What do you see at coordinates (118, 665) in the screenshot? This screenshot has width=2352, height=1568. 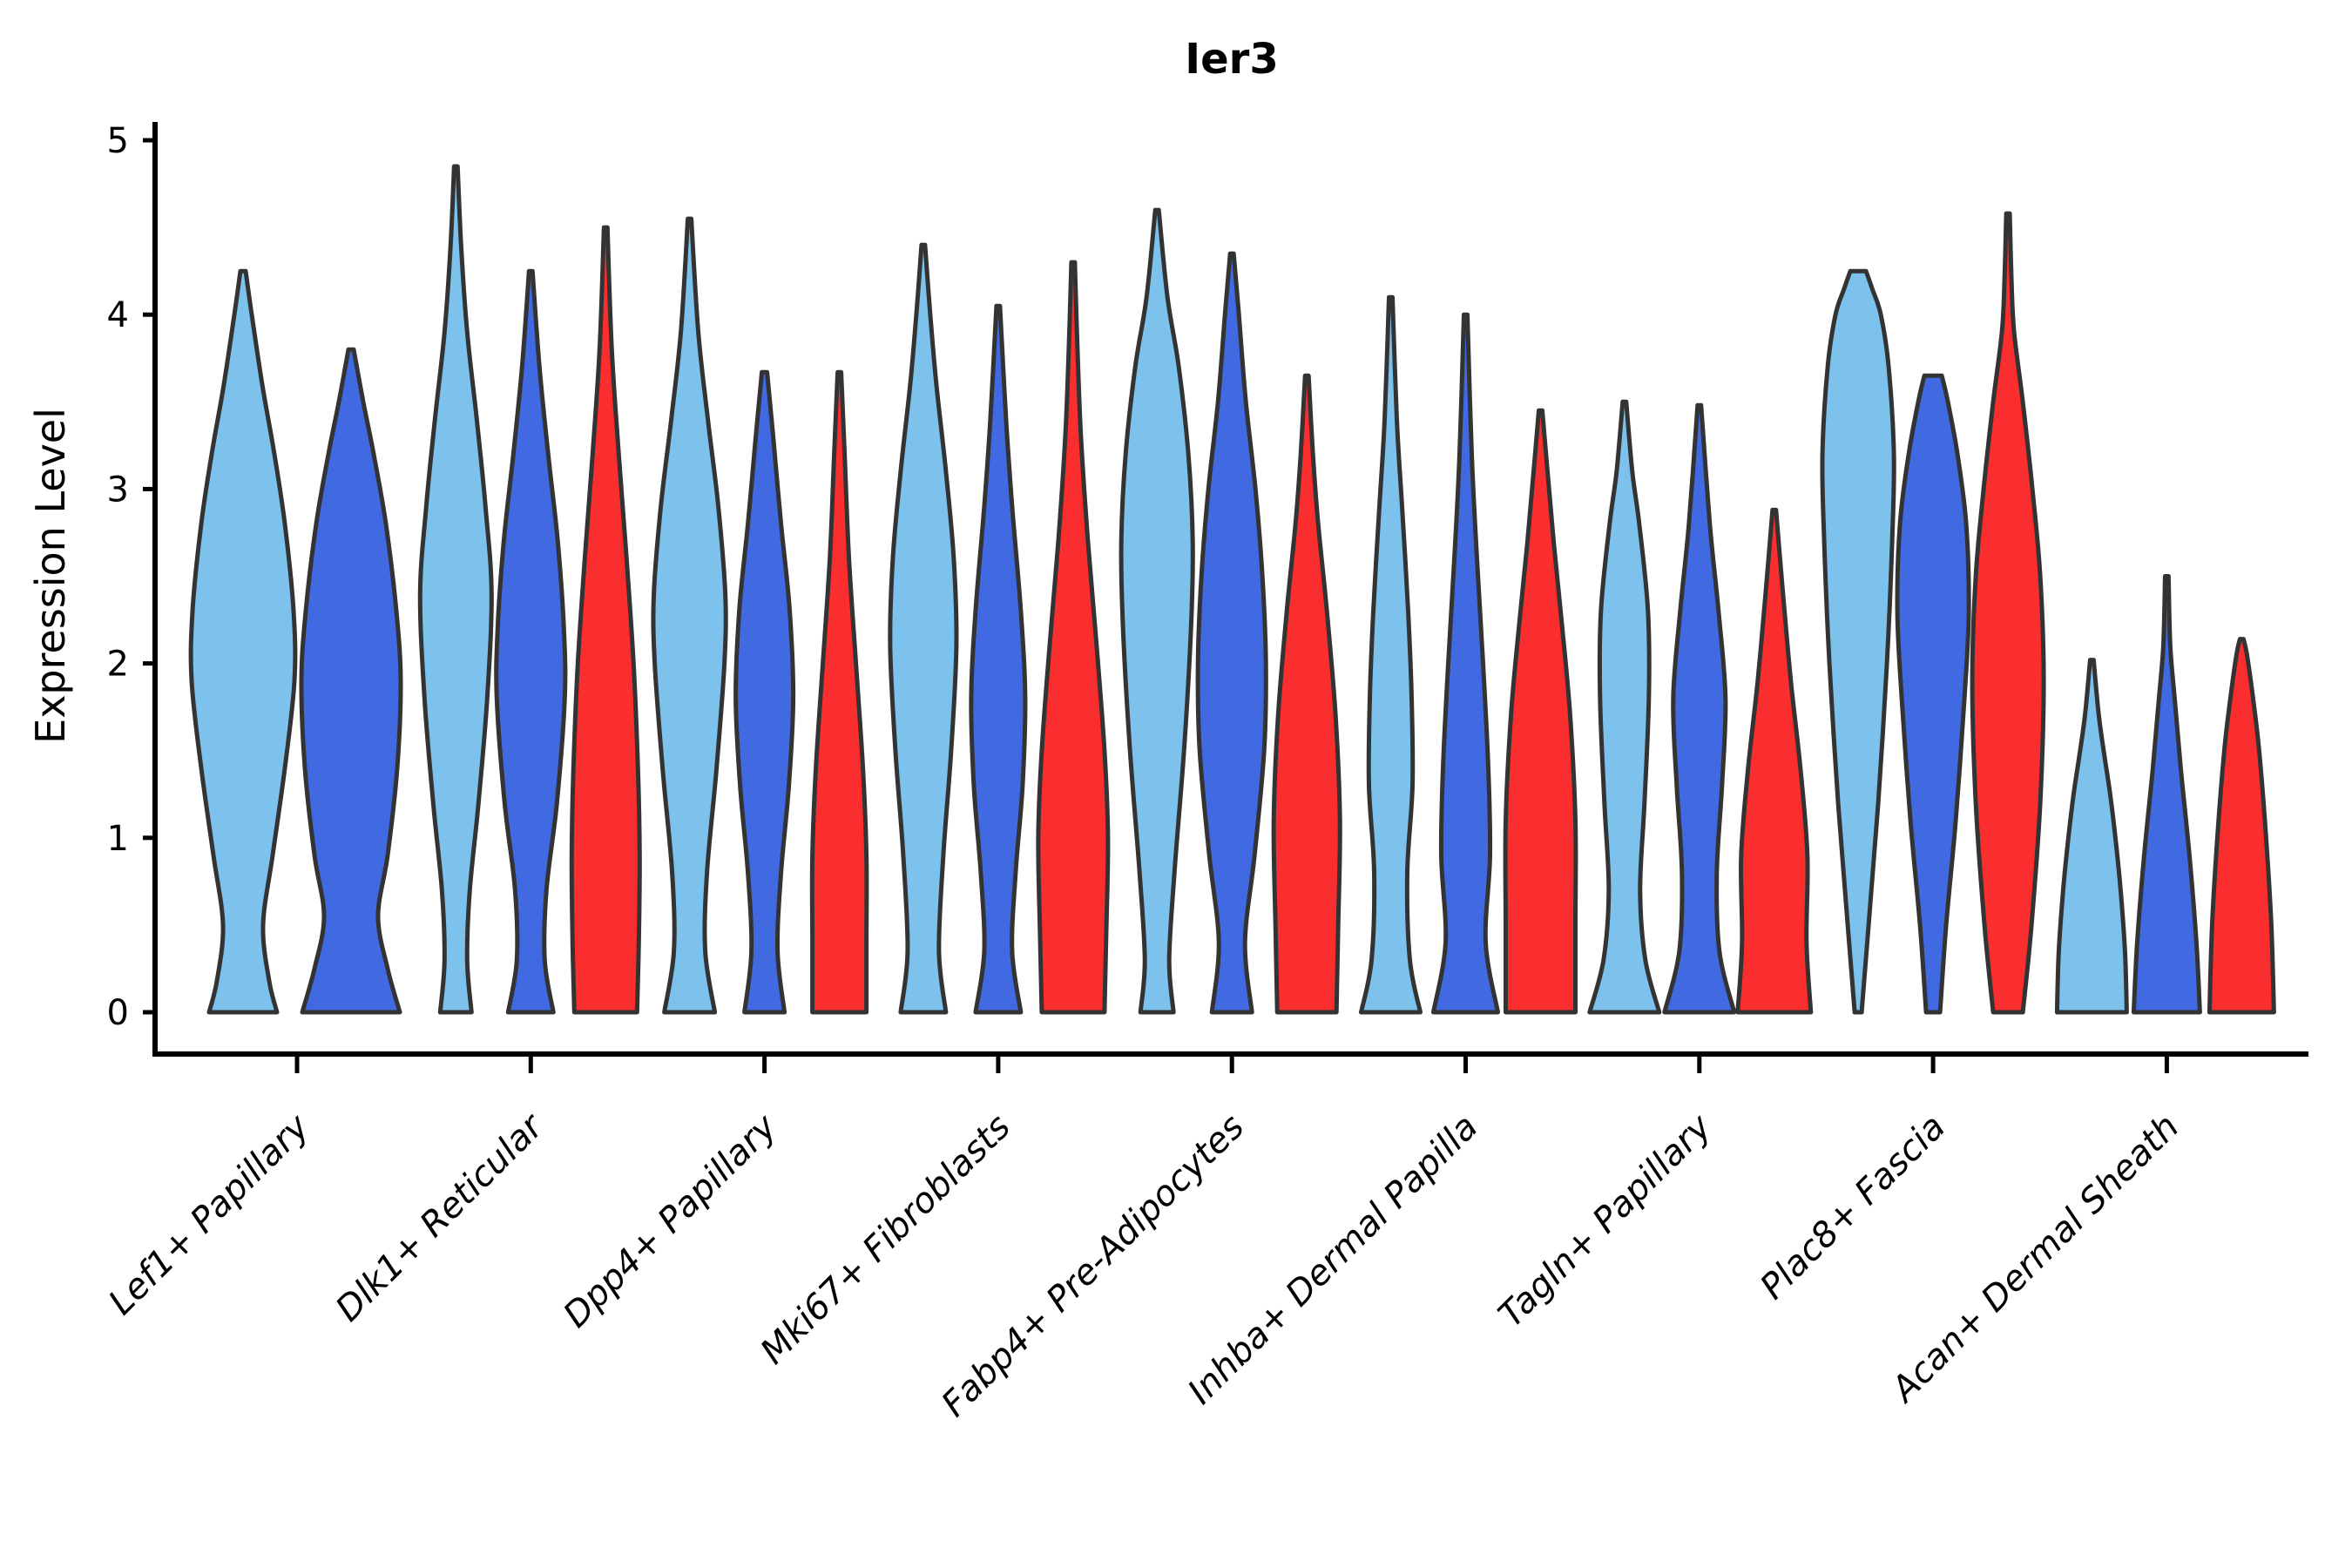 I see `y-tick-label: 2` at bounding box center [118, 665].